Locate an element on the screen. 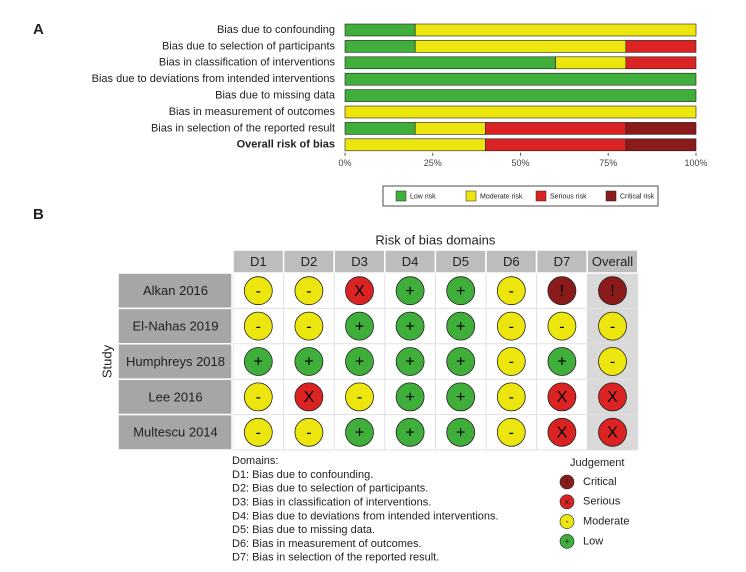 The width and height of the screenshot is (746, 572). notes-title: Domains: is located at coordinates (255, 461).